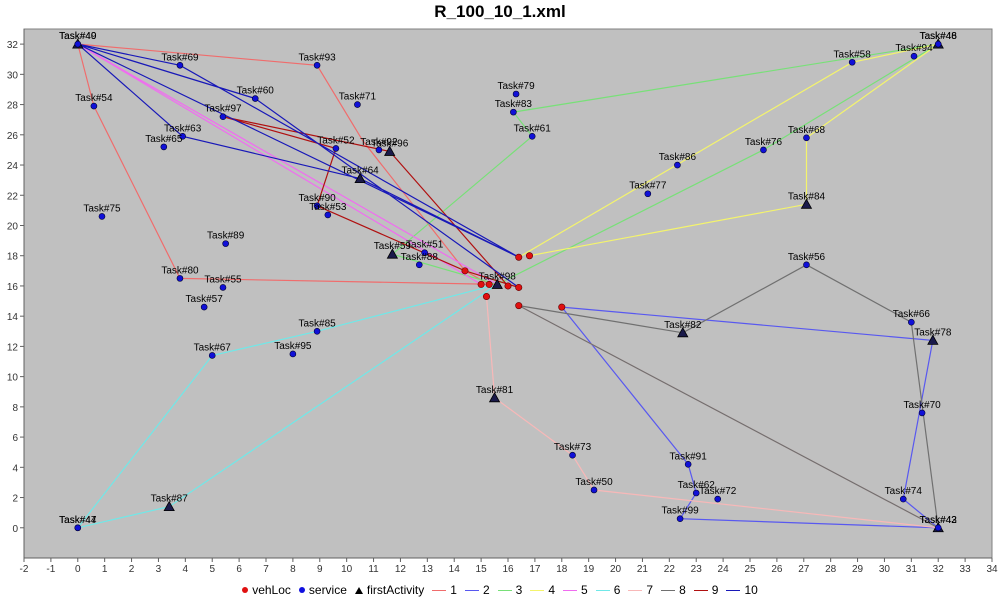  Describe the element at coordinates (164, 139) in the screenshot. I see `task-label: Task#65` at that location.